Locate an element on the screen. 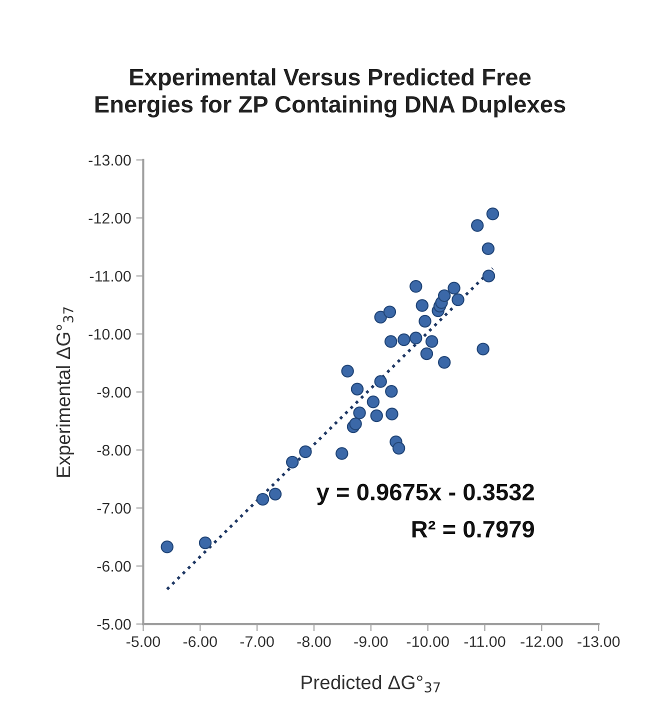 This screenshot has height=714, width=660. x-tick-label: -11.00 is located at coordinates (485, 642).